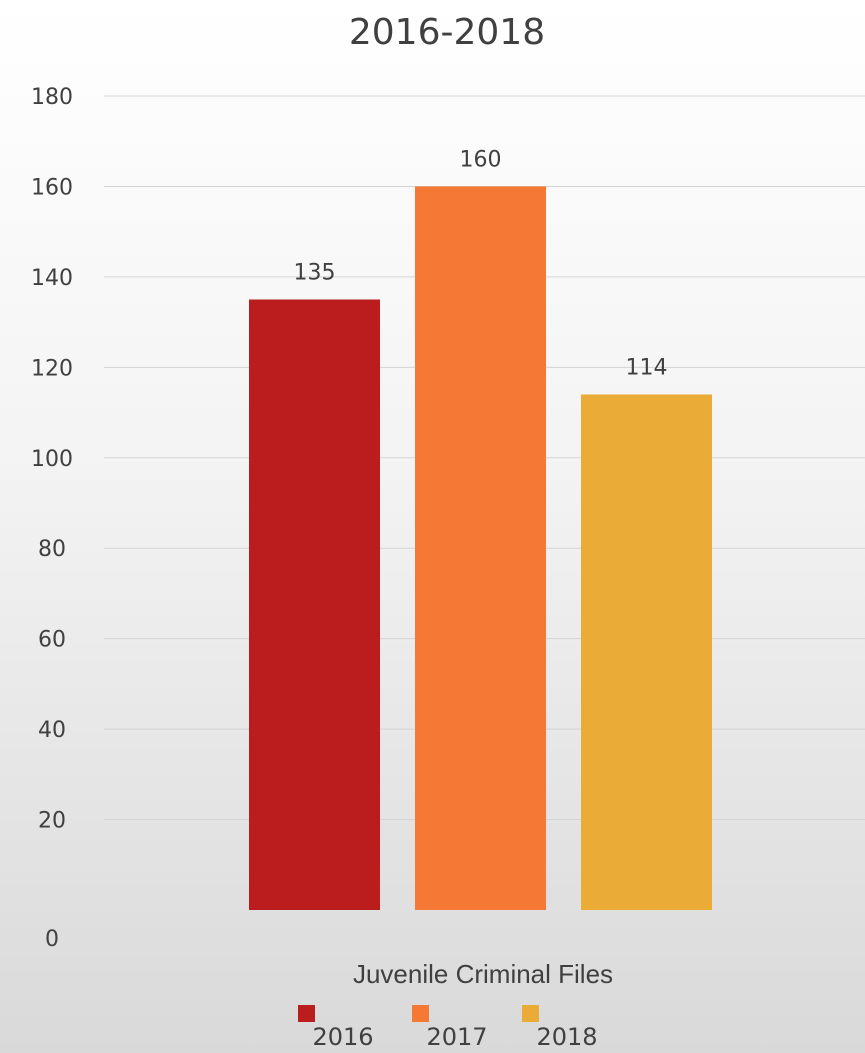 This screenshot has height=1053, width=865. Describe the element at coordinates (566, 1037) in the screenshot. I see `legend-label-2018: 2018` at that location.